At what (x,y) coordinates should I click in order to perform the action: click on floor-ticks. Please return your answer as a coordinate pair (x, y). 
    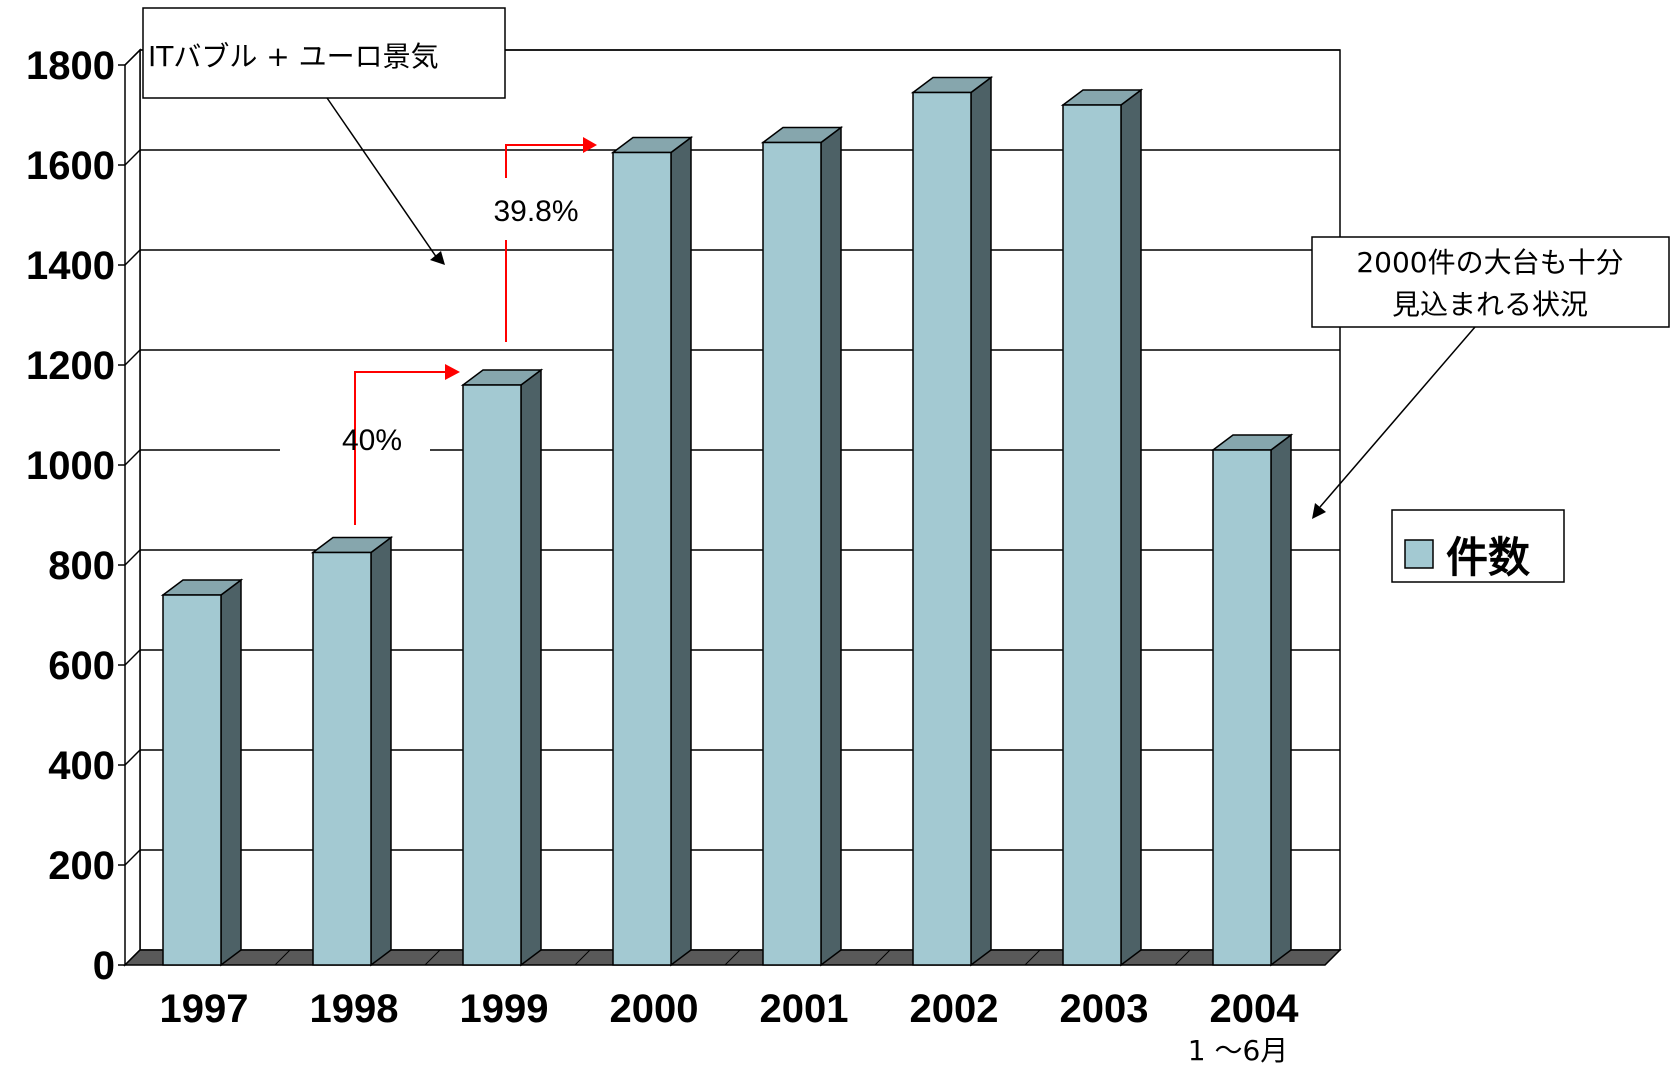
    Looking at the image, I should click on (732, 957).